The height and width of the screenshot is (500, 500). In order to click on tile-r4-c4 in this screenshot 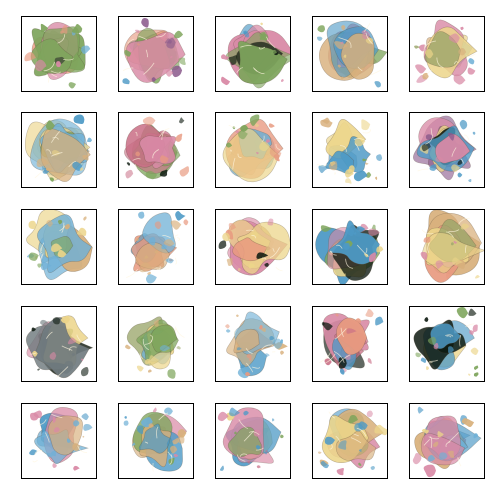, I will do `click(350, 344)`.